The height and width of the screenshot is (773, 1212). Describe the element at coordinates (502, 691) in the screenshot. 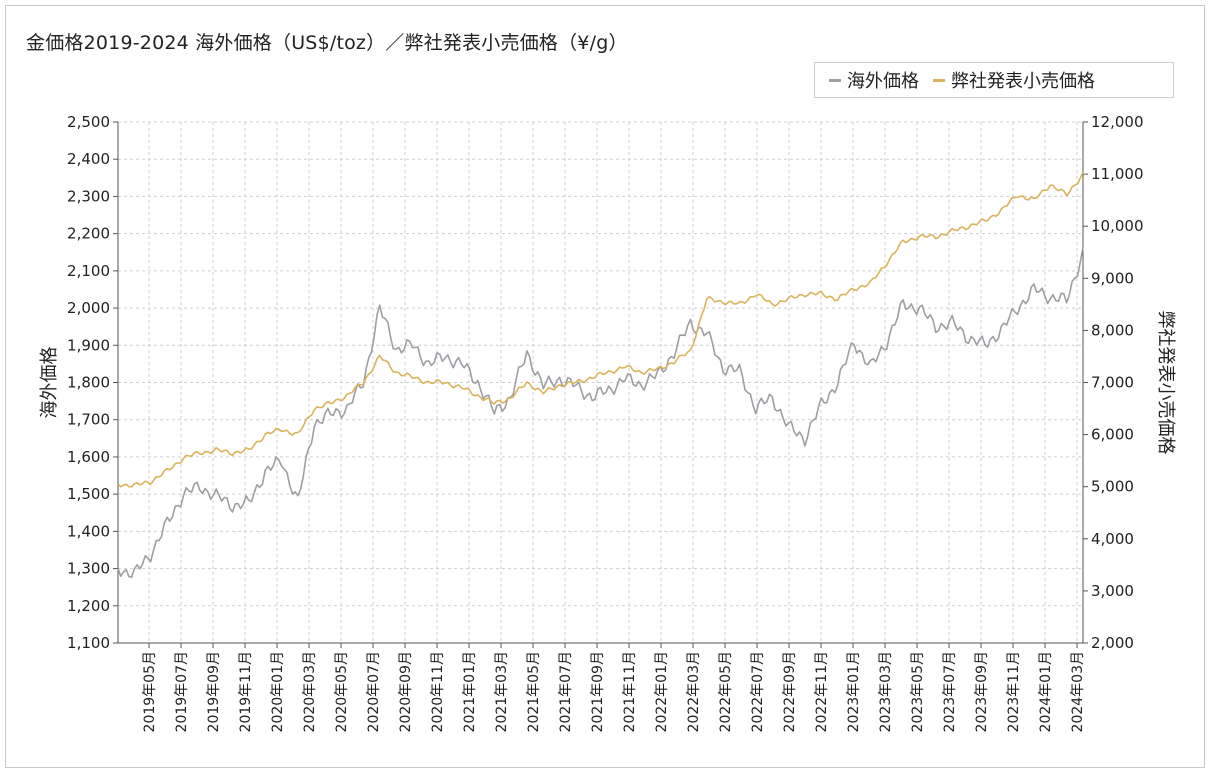

I see `x-tick-label: 2021年03月` at that location.